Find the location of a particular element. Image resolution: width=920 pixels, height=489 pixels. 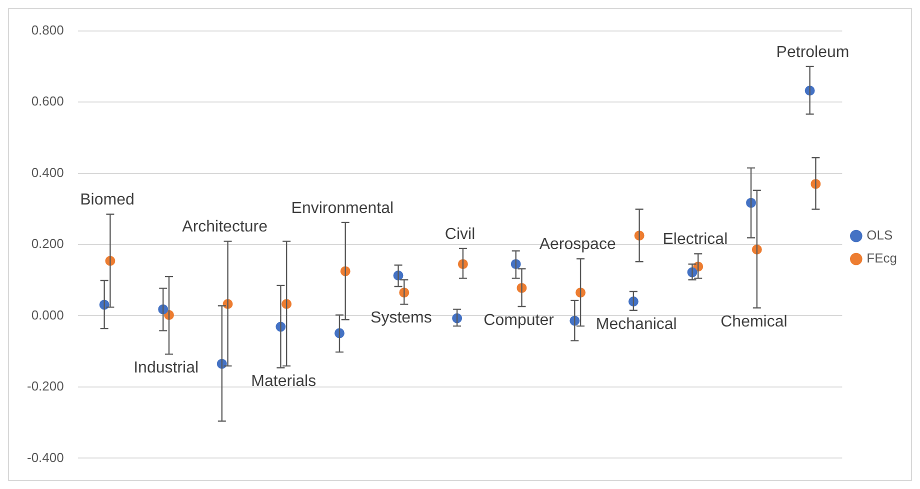

annotation: Mechanical is located at coordinates (636, 324).